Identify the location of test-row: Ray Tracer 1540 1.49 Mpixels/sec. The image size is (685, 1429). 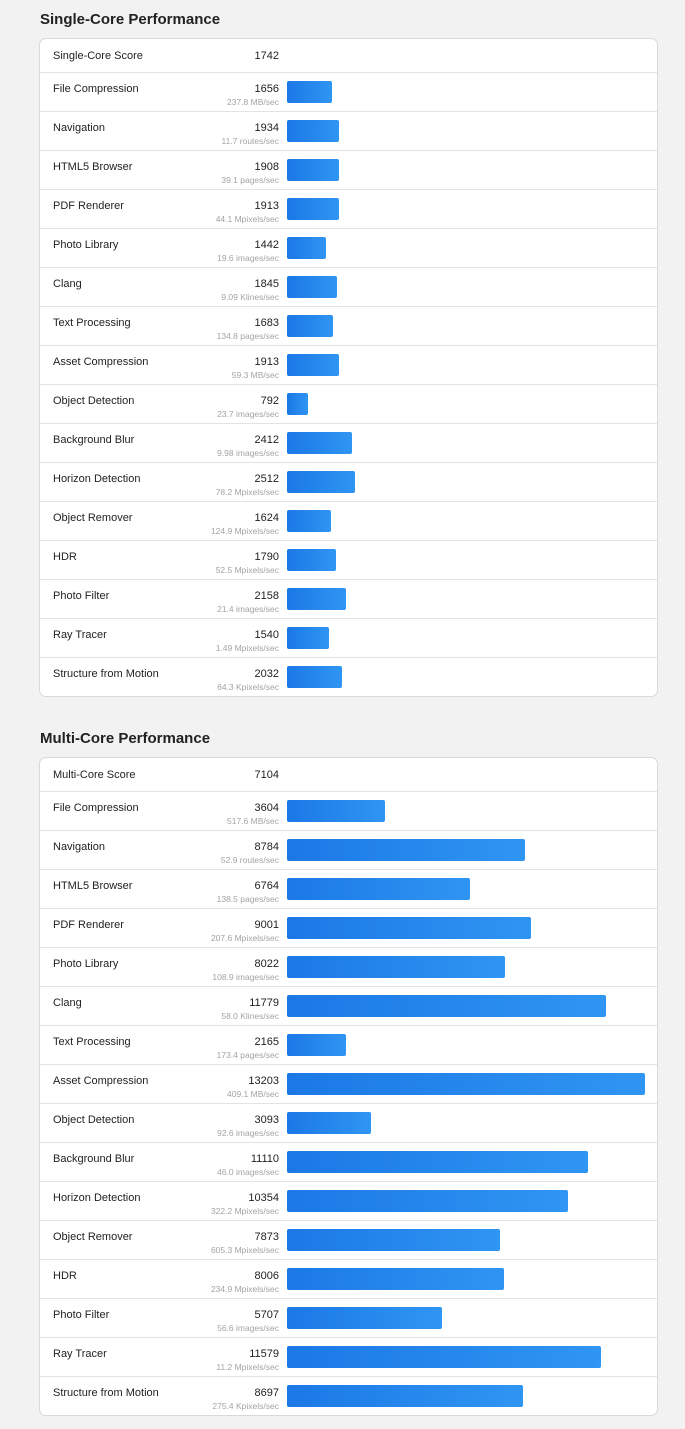
(348, 637).